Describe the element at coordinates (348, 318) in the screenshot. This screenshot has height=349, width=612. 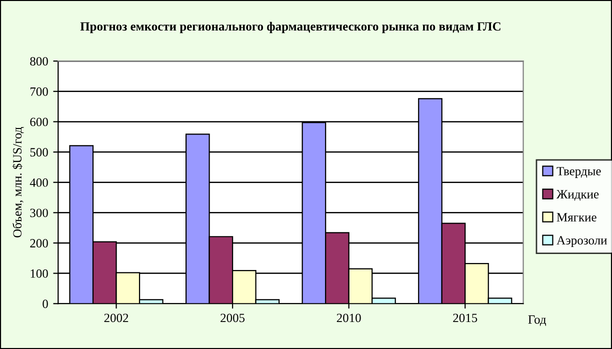
I see `x-tick-label: 2010` at that location.